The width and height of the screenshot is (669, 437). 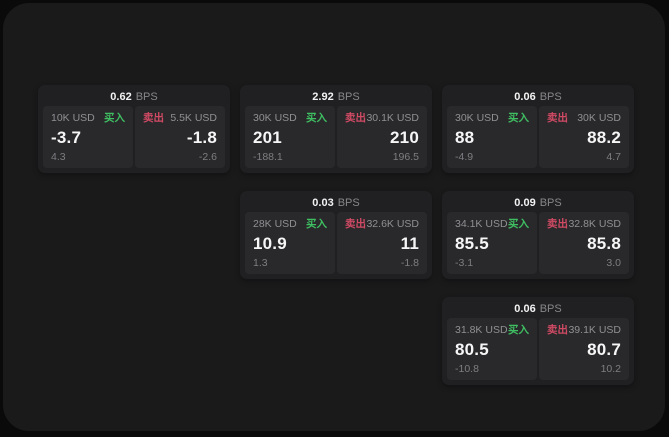 I want to click on buy-change: -3.1, so click(x=464, y=263).